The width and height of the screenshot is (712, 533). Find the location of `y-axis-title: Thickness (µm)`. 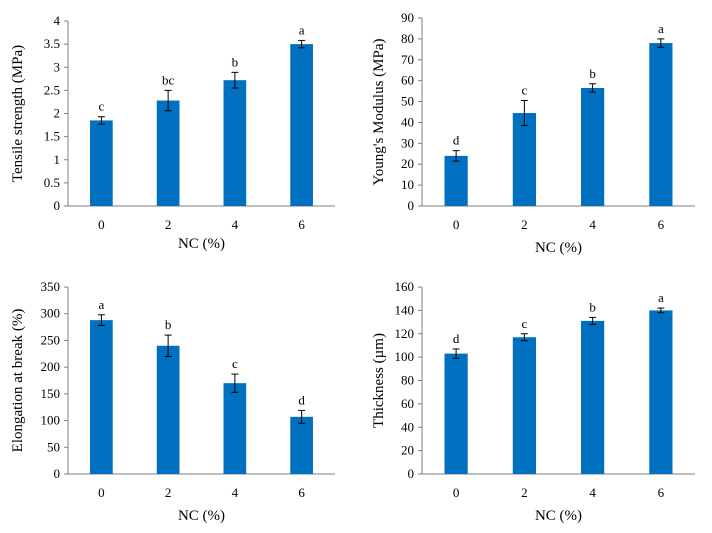

y-axis-title: Thickness (µm) is located at coordinates (379, 380).